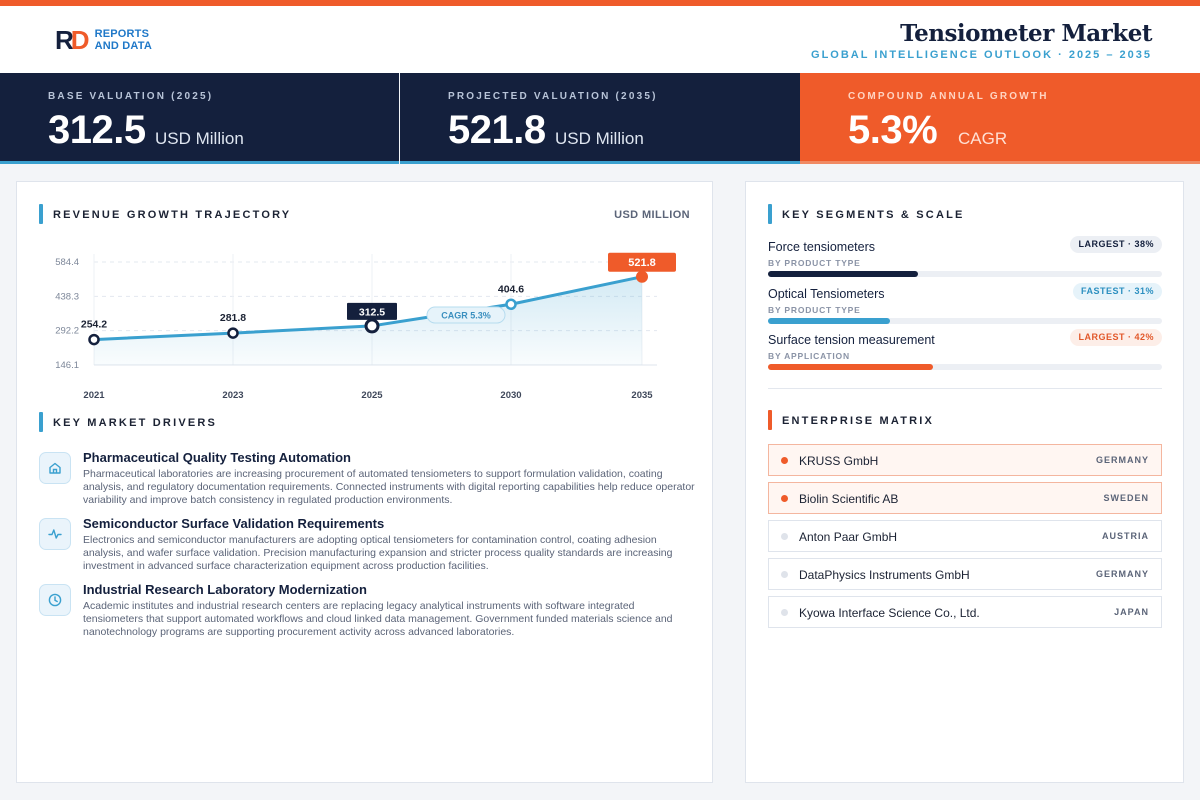 The height and width of the screenshot is (800, 1200). Describe the element at coordinates (553, 96) in the screenshot. I see `kpi-label: PROJECTED VALUATION (2035)` at that location.